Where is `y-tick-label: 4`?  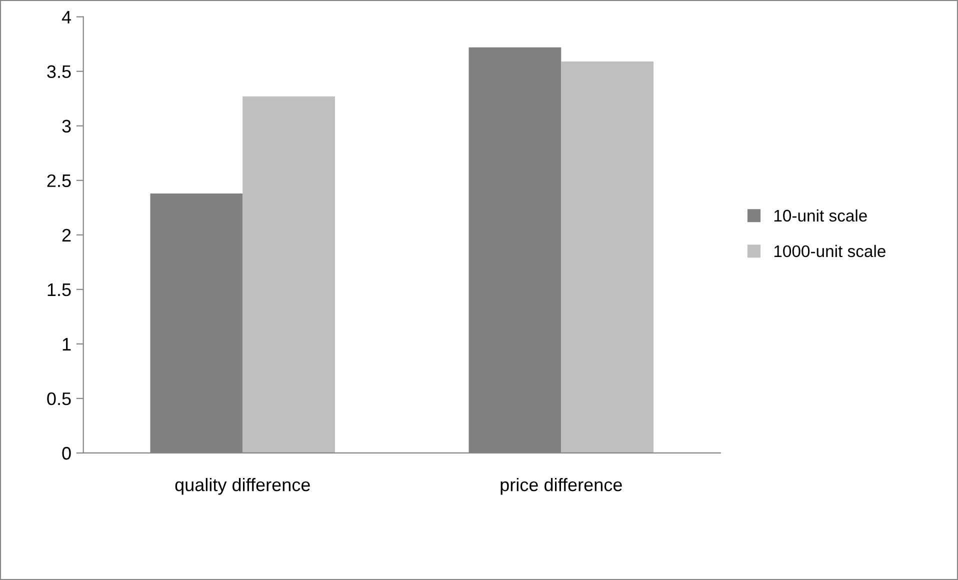 y-tick-label: 4 is located at coordinates (67, 17).